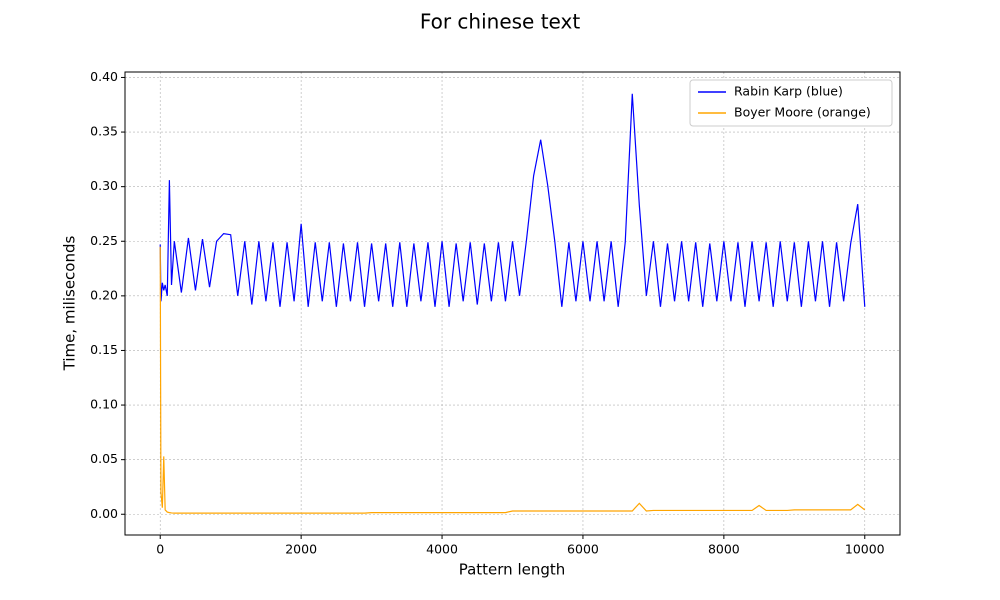 Image resolution: width=1000 pixels, height=600 pixels. I want to click on legend-box, so click(791, 103).